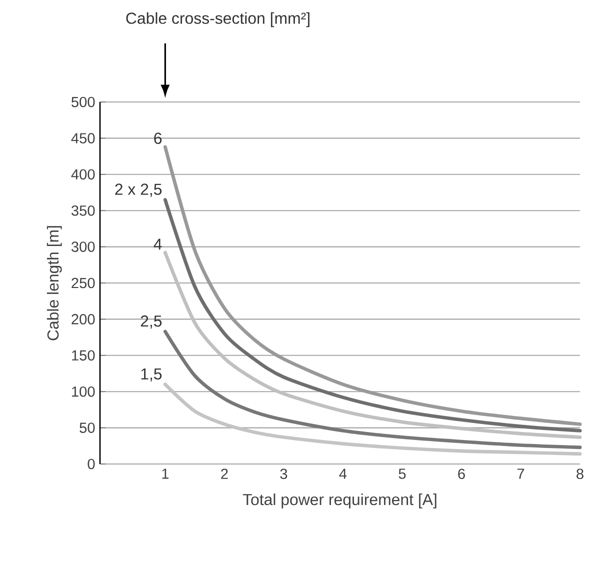 This screenshot has height=567, width=593. Describe the element at coordinates (218, 20) in the screenshot. I see `text: Cable cross-section [mm²]` at that location.